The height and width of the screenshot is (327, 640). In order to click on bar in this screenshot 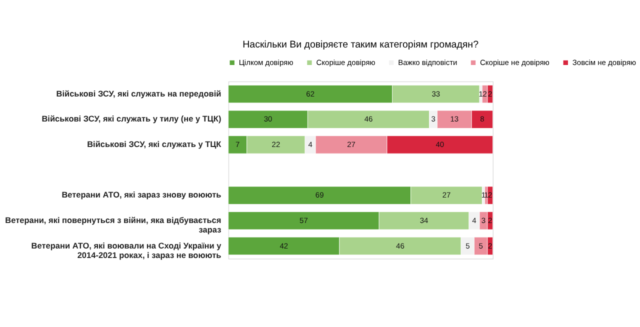, I will do `click(490, 195)`.